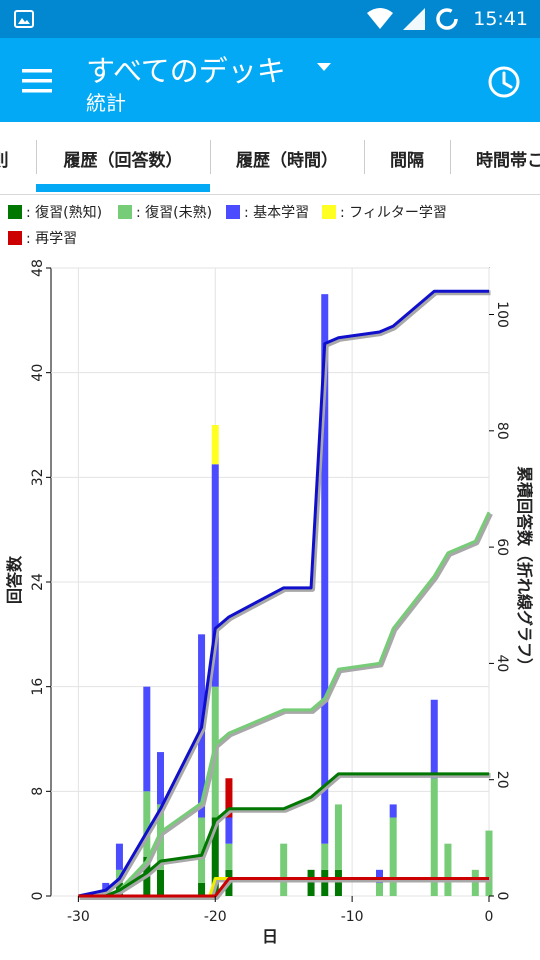 The height and width of the screenshot is (960, 540). What do you see at coordinates (500, 19) in the screenshot?
I see `status-clock: 15:41` at bounding box center [500, 19].